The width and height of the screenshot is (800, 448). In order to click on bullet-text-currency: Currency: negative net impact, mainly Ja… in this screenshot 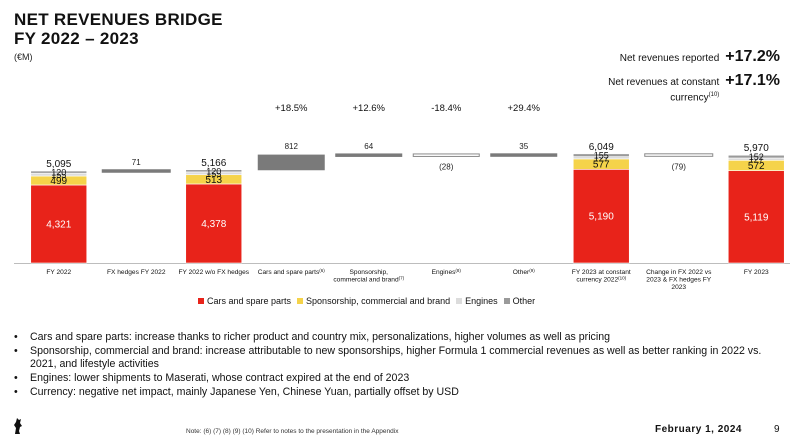, I will do `click(244, 392)`.